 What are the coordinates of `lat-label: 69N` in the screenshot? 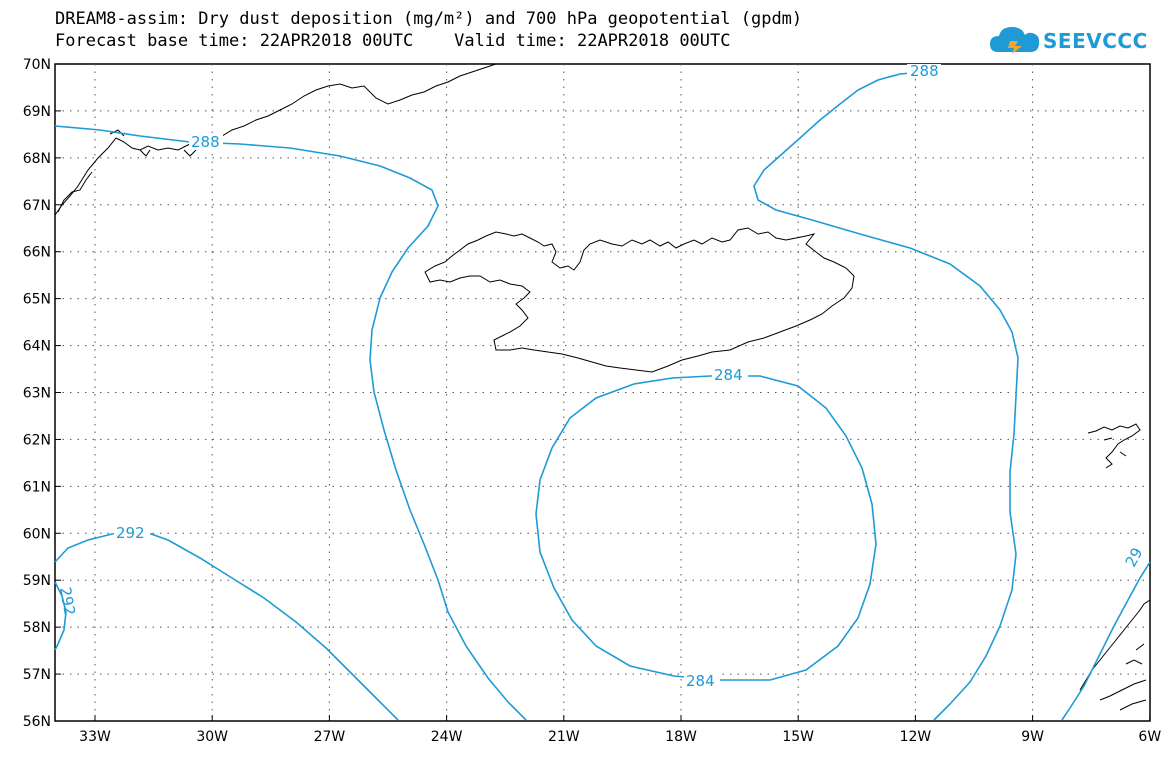 It's located at (37, 112).